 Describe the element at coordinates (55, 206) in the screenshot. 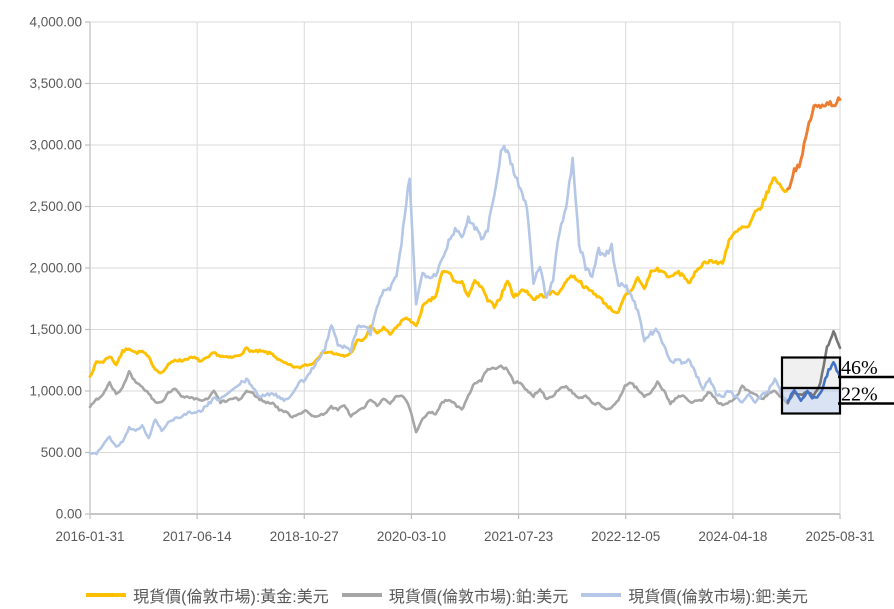

I see `y-axis-label: 2,500.00` at that location.